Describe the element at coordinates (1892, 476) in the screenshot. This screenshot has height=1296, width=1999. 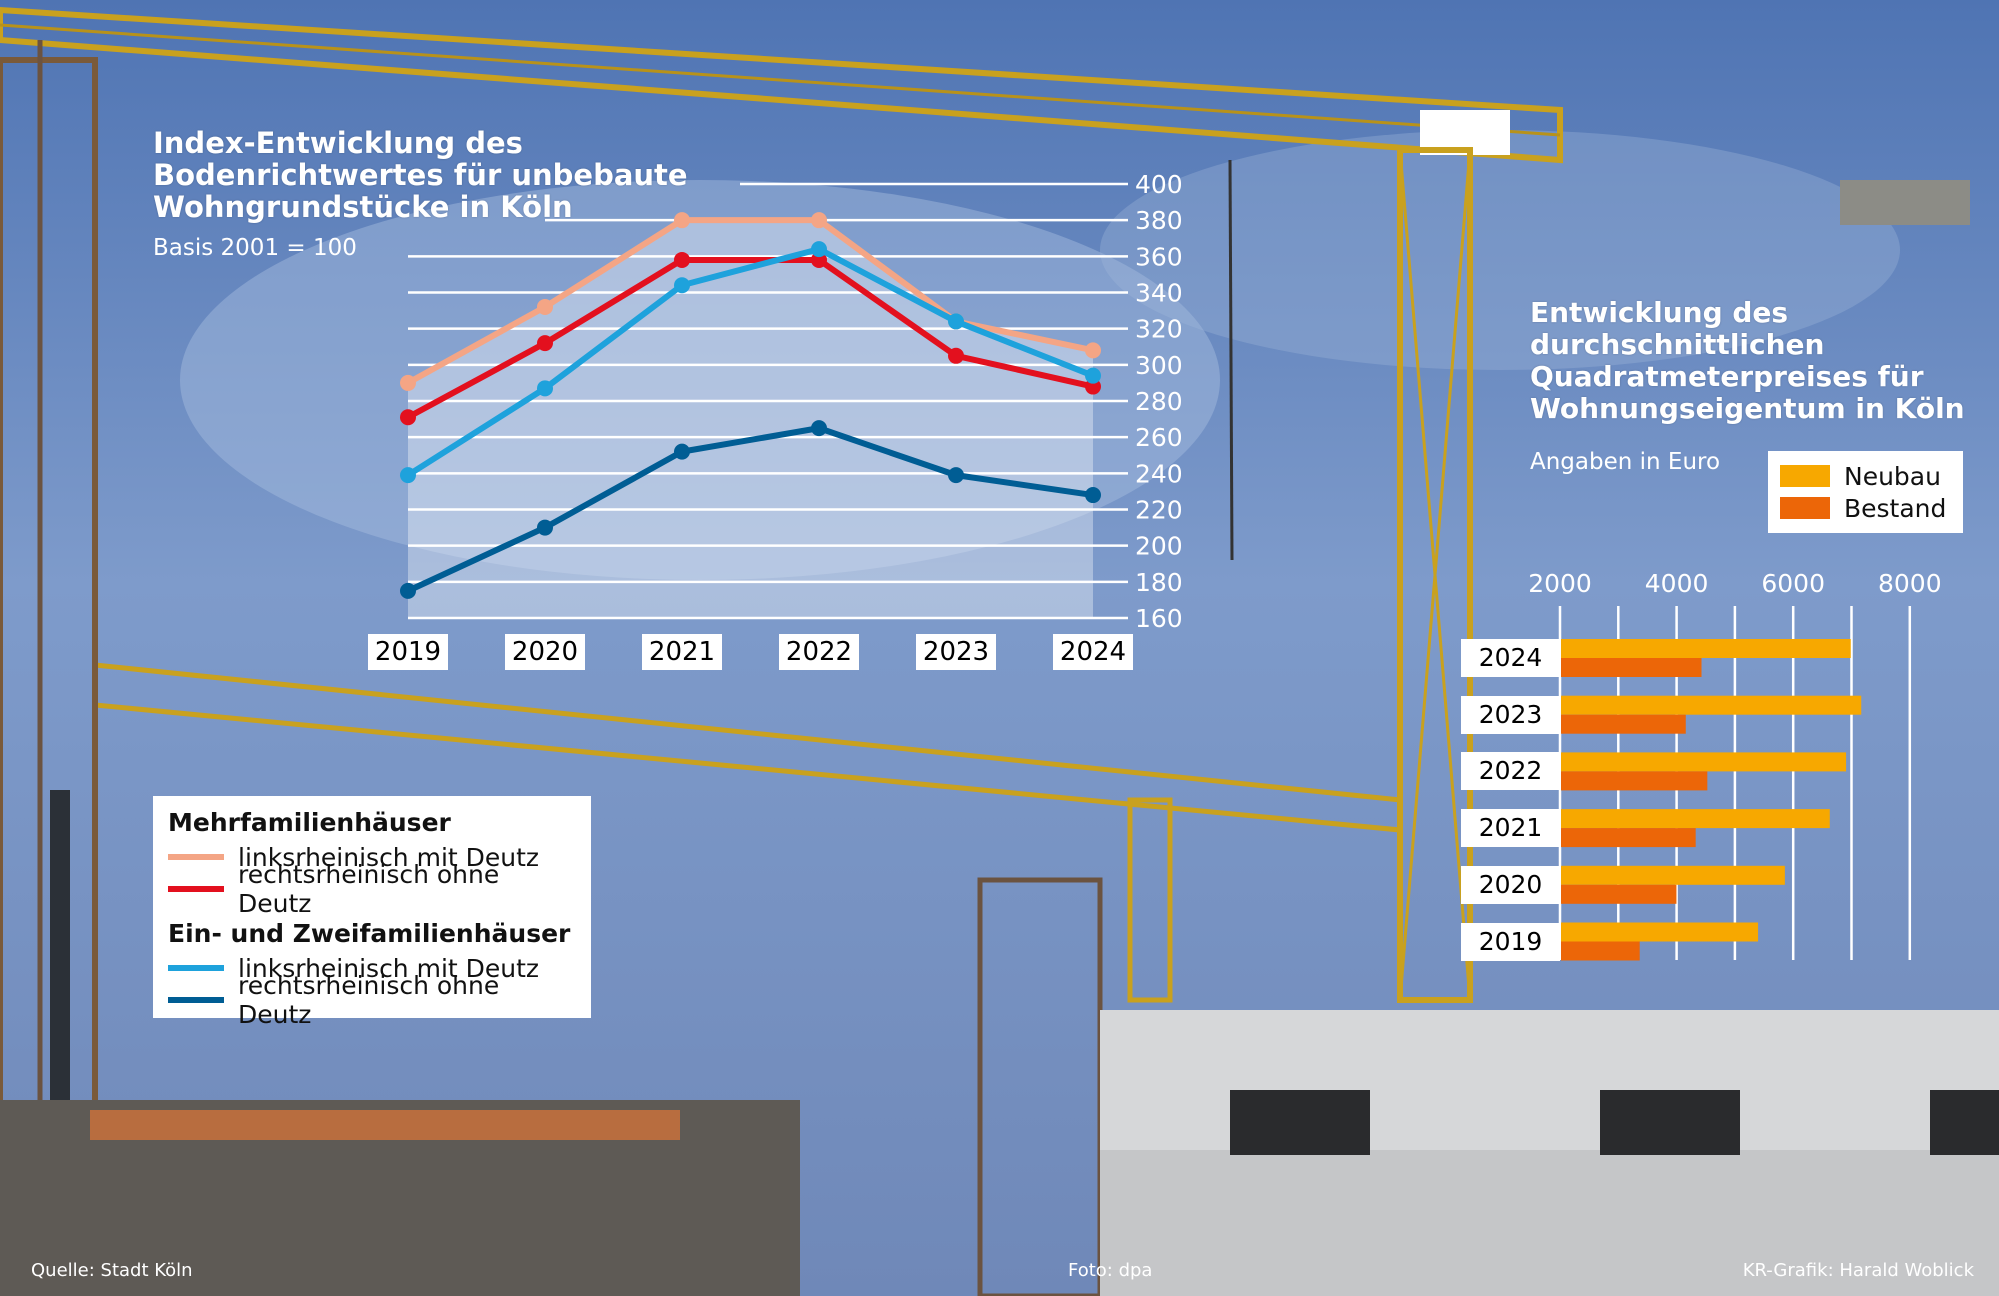
I see `legend-label: Neubau` at that location.